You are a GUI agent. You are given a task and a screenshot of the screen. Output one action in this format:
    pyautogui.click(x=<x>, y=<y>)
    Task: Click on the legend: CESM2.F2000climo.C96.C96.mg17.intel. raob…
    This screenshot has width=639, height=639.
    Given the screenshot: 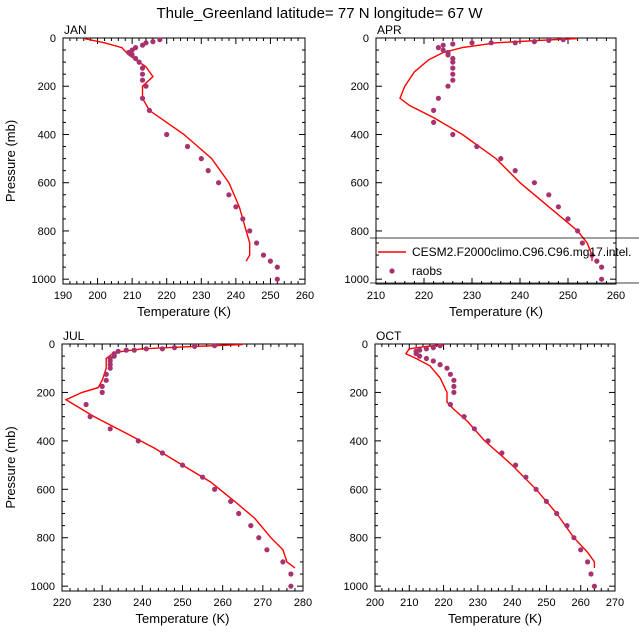 What is the action you would take?
    pyautogui.click(x=504, y=260)
    